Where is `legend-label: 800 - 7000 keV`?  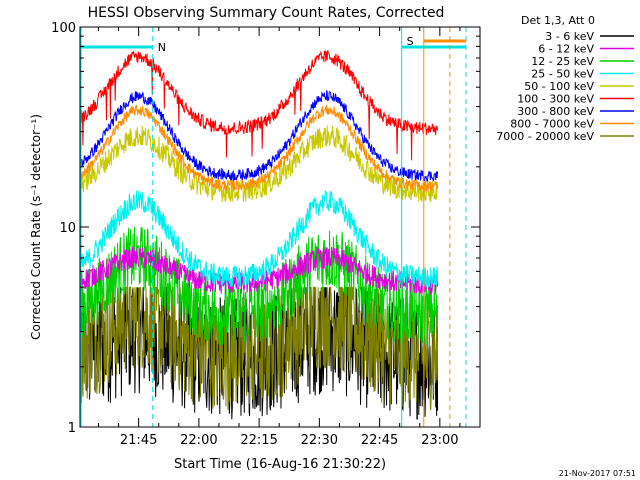
legend-label: 800 - 7000 keV is located at coordinates (552, 124).